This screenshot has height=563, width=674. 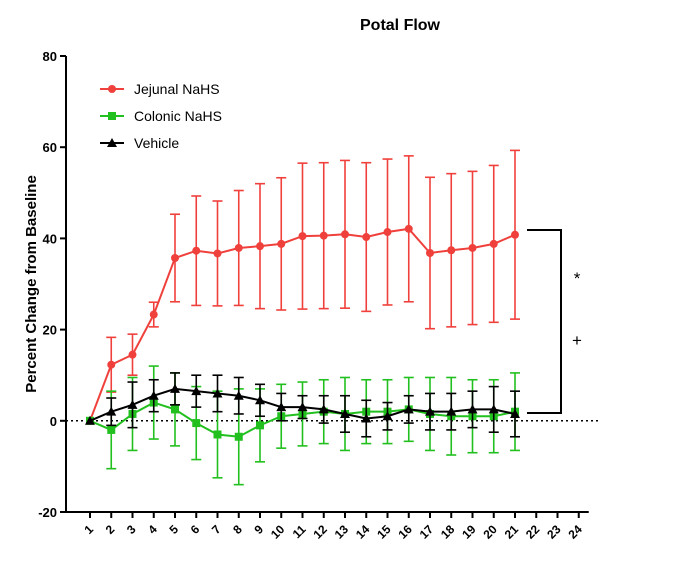 What do you see at coordinates (278, 532) in the screenshot?
I see `x-tick-label: 10` at bounding box center [278, 532].